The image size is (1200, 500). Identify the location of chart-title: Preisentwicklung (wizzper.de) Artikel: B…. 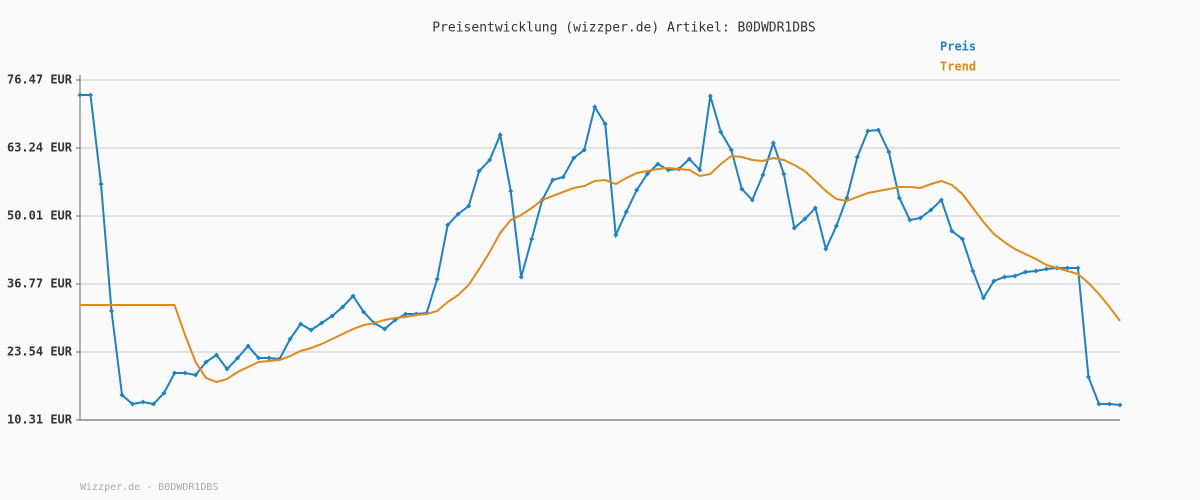
(624, 28).